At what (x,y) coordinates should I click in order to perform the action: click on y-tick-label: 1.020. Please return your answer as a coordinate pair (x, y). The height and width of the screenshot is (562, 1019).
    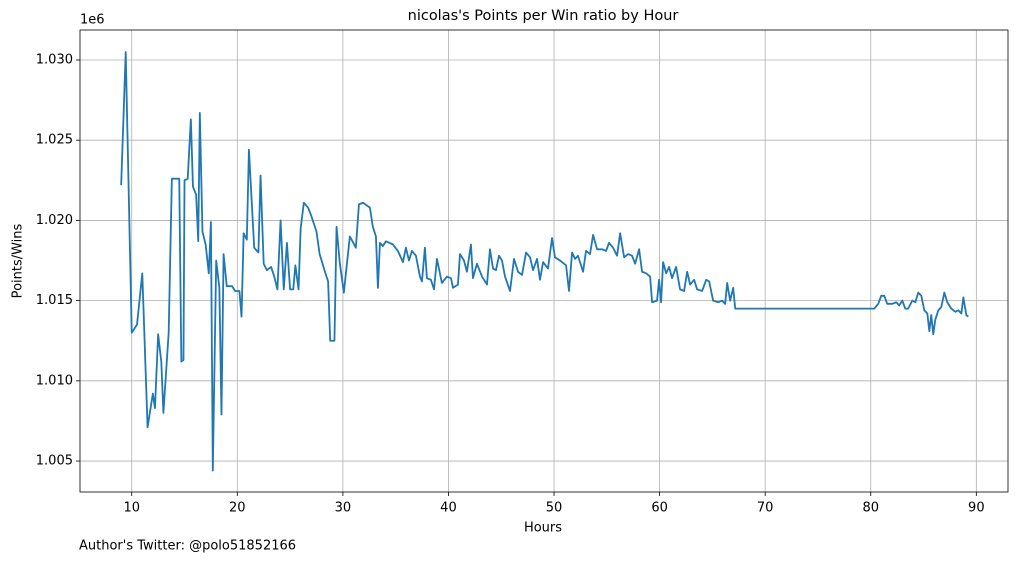
    Looking at the image, I should click on (54, 220).